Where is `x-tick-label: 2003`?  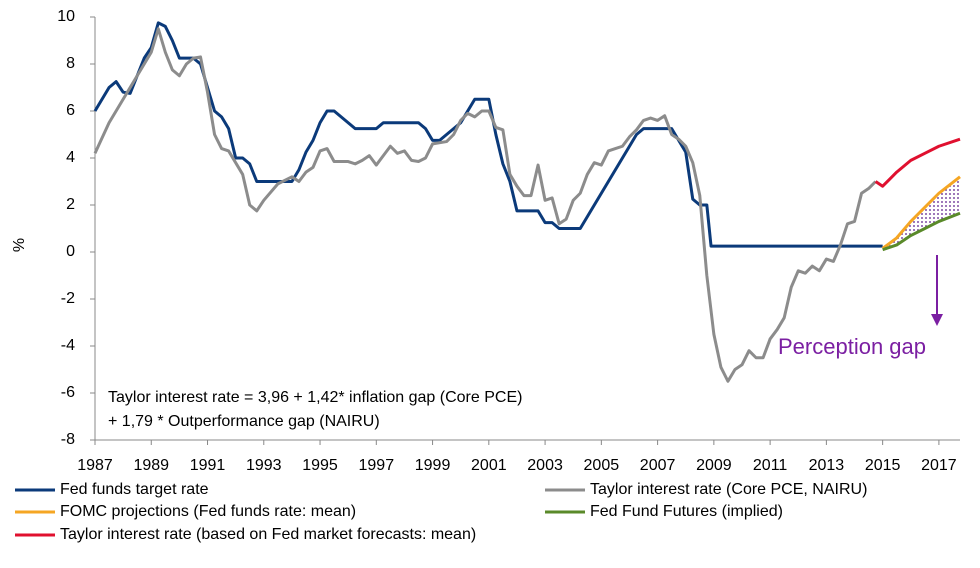 x-tick-label: 2003 is located at coordinates (545, 465).